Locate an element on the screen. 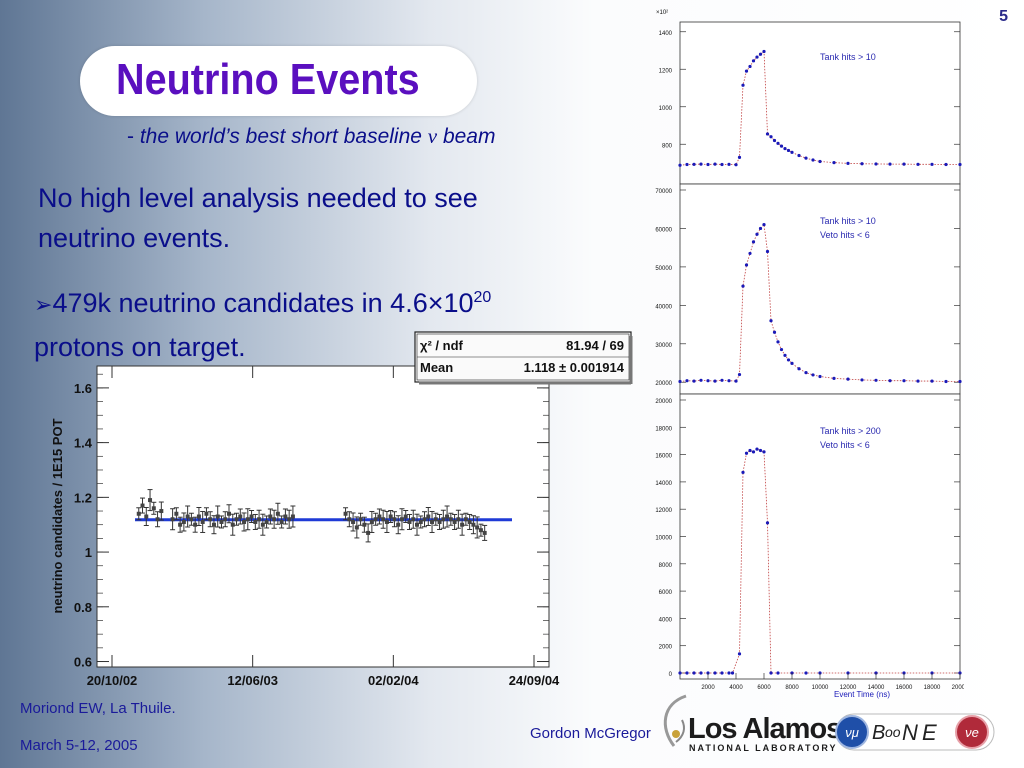 Image resolution: width=1024 pixels, height=768 pixels. stats-label-mean: Mean is located at coordinates (436, 367).